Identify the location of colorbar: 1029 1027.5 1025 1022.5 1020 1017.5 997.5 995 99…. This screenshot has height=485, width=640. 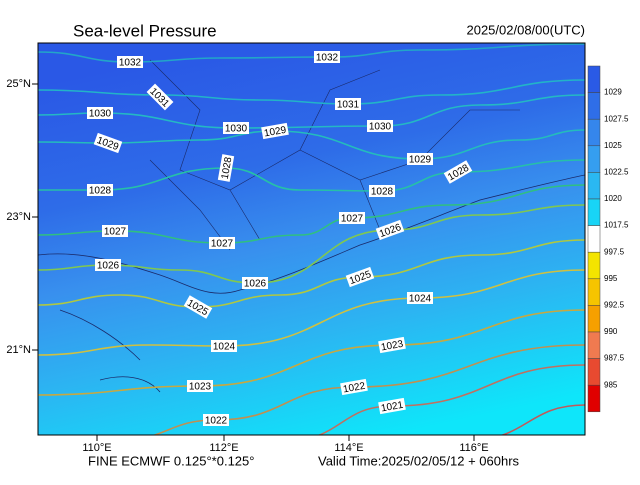
(608, 239).